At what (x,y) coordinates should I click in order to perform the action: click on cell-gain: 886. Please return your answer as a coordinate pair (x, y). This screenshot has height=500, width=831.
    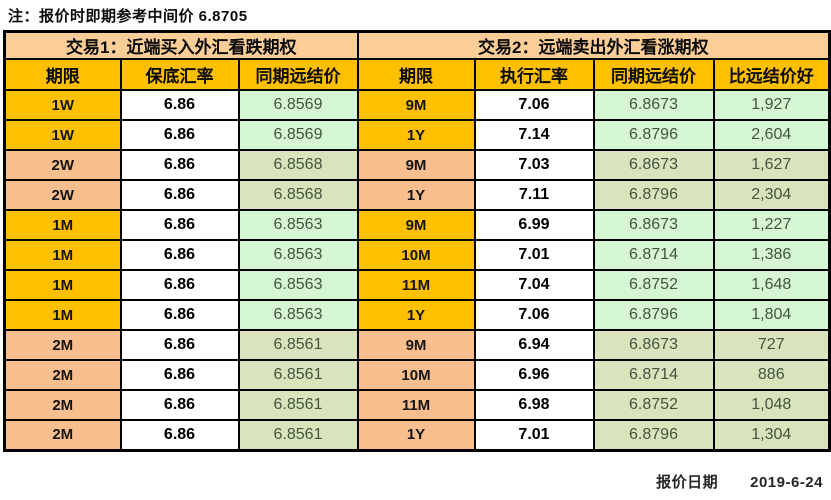
    Looking at the image, I should click on (771, 375).